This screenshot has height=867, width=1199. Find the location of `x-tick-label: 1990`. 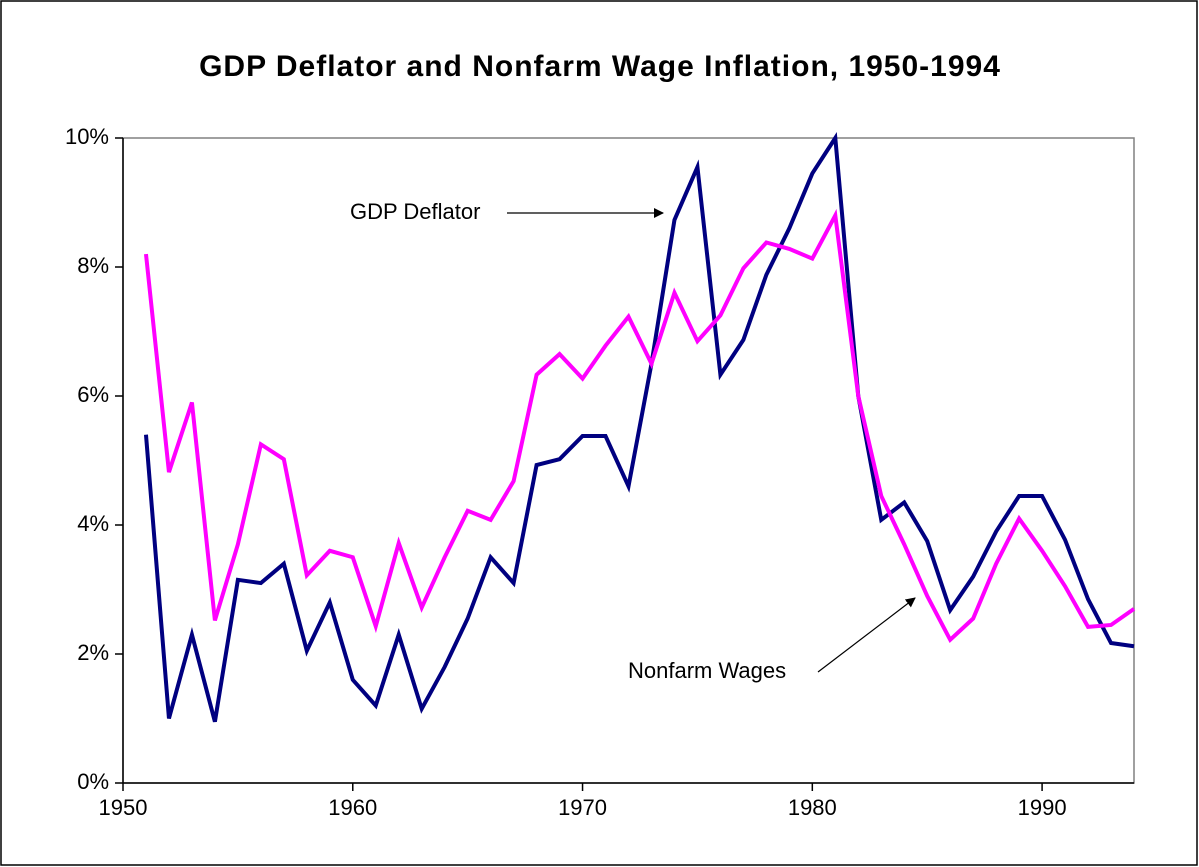

x-tick-label: 1990 is located at coordinates (1042, 807).